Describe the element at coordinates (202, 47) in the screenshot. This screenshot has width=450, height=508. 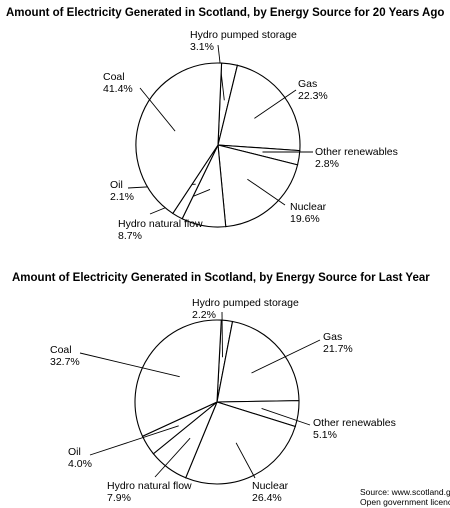
I see `slice-value-hydro-pumped-storage: 3.1%` at that location.